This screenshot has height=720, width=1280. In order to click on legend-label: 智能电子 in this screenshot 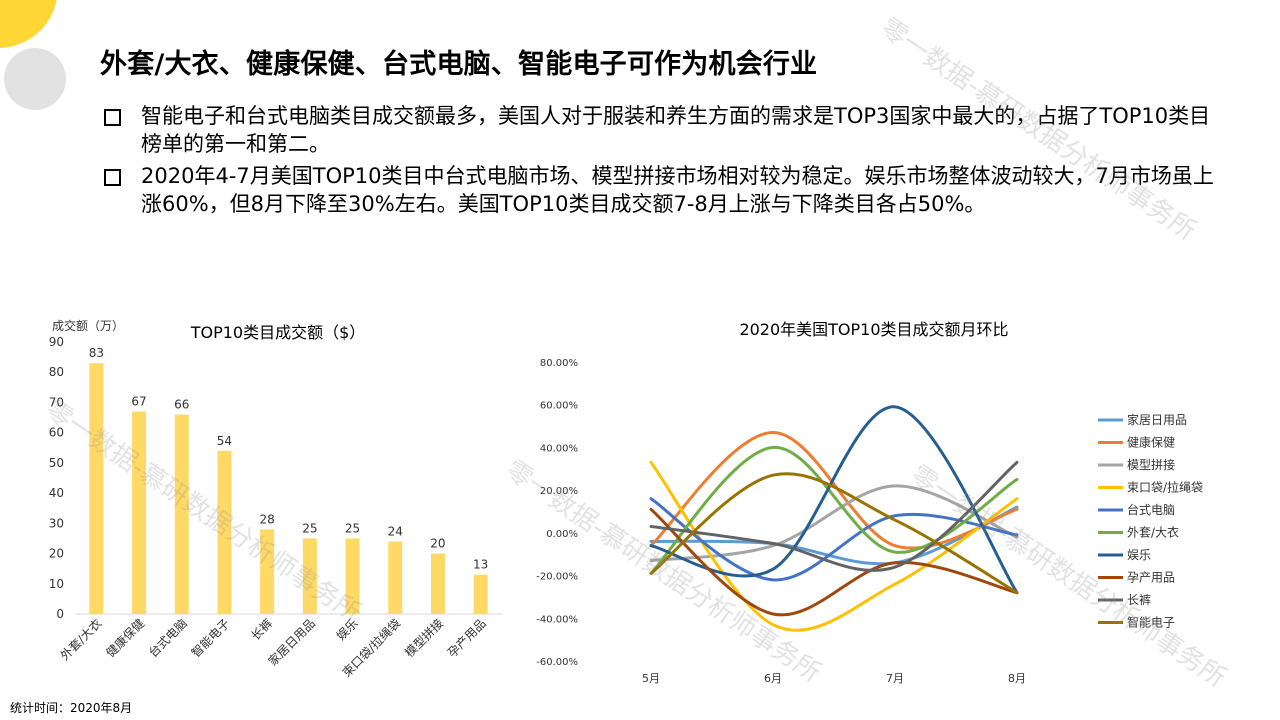, I will do `click(1151, 622)`.